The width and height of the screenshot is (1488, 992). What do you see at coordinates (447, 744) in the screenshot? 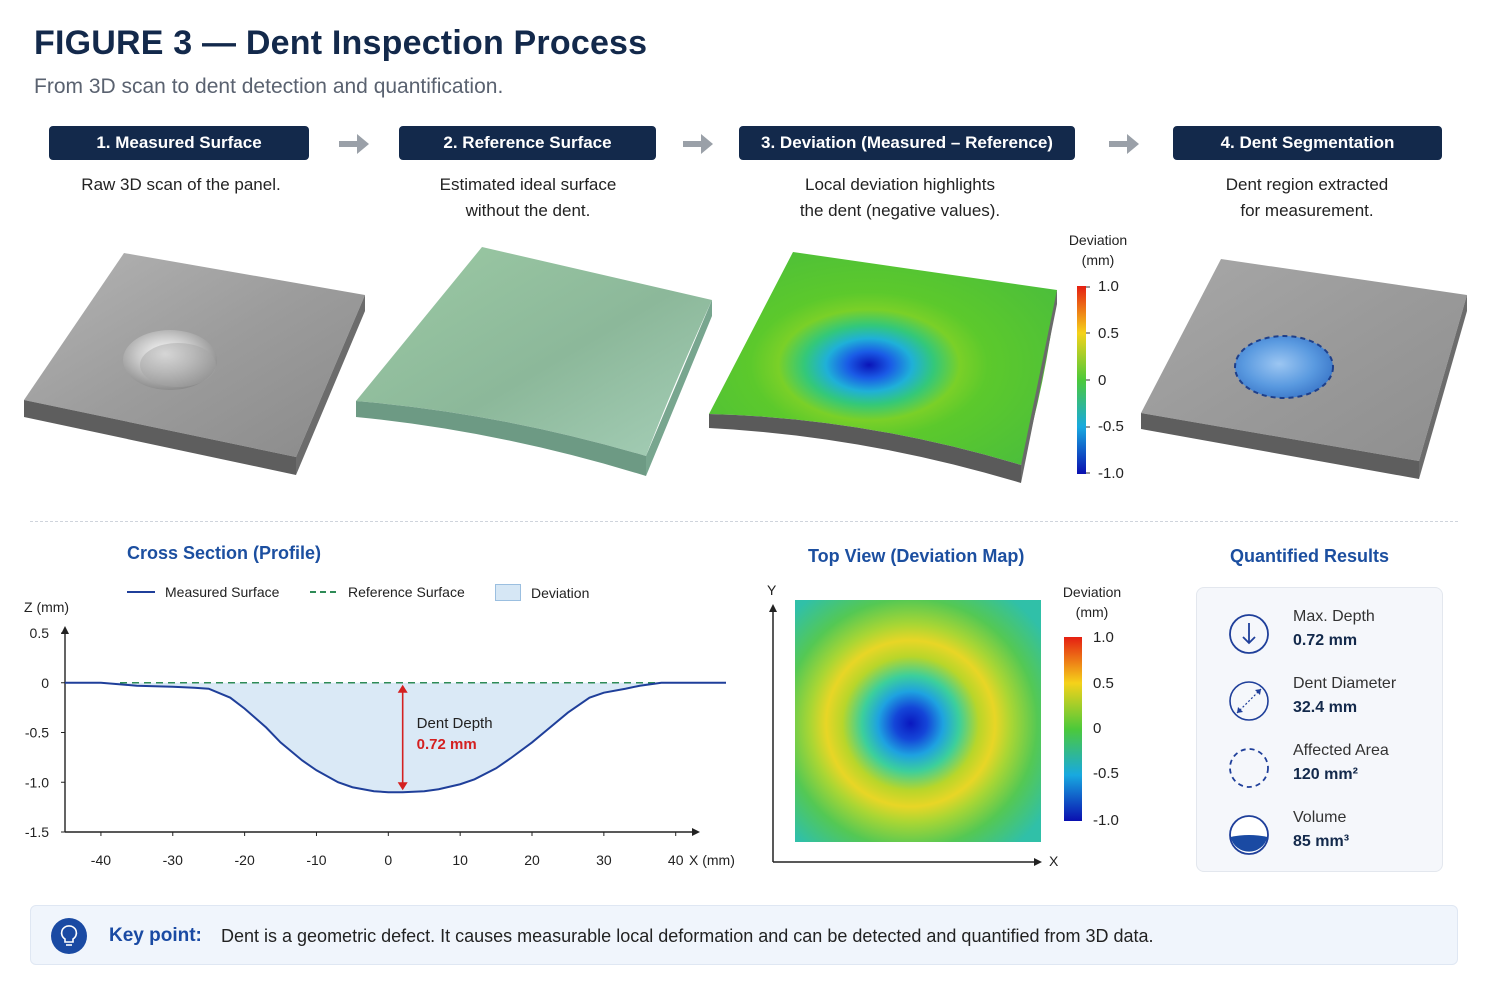
I see `dent-depth-value: 0.72 mm` at bounding box center [447, 744].